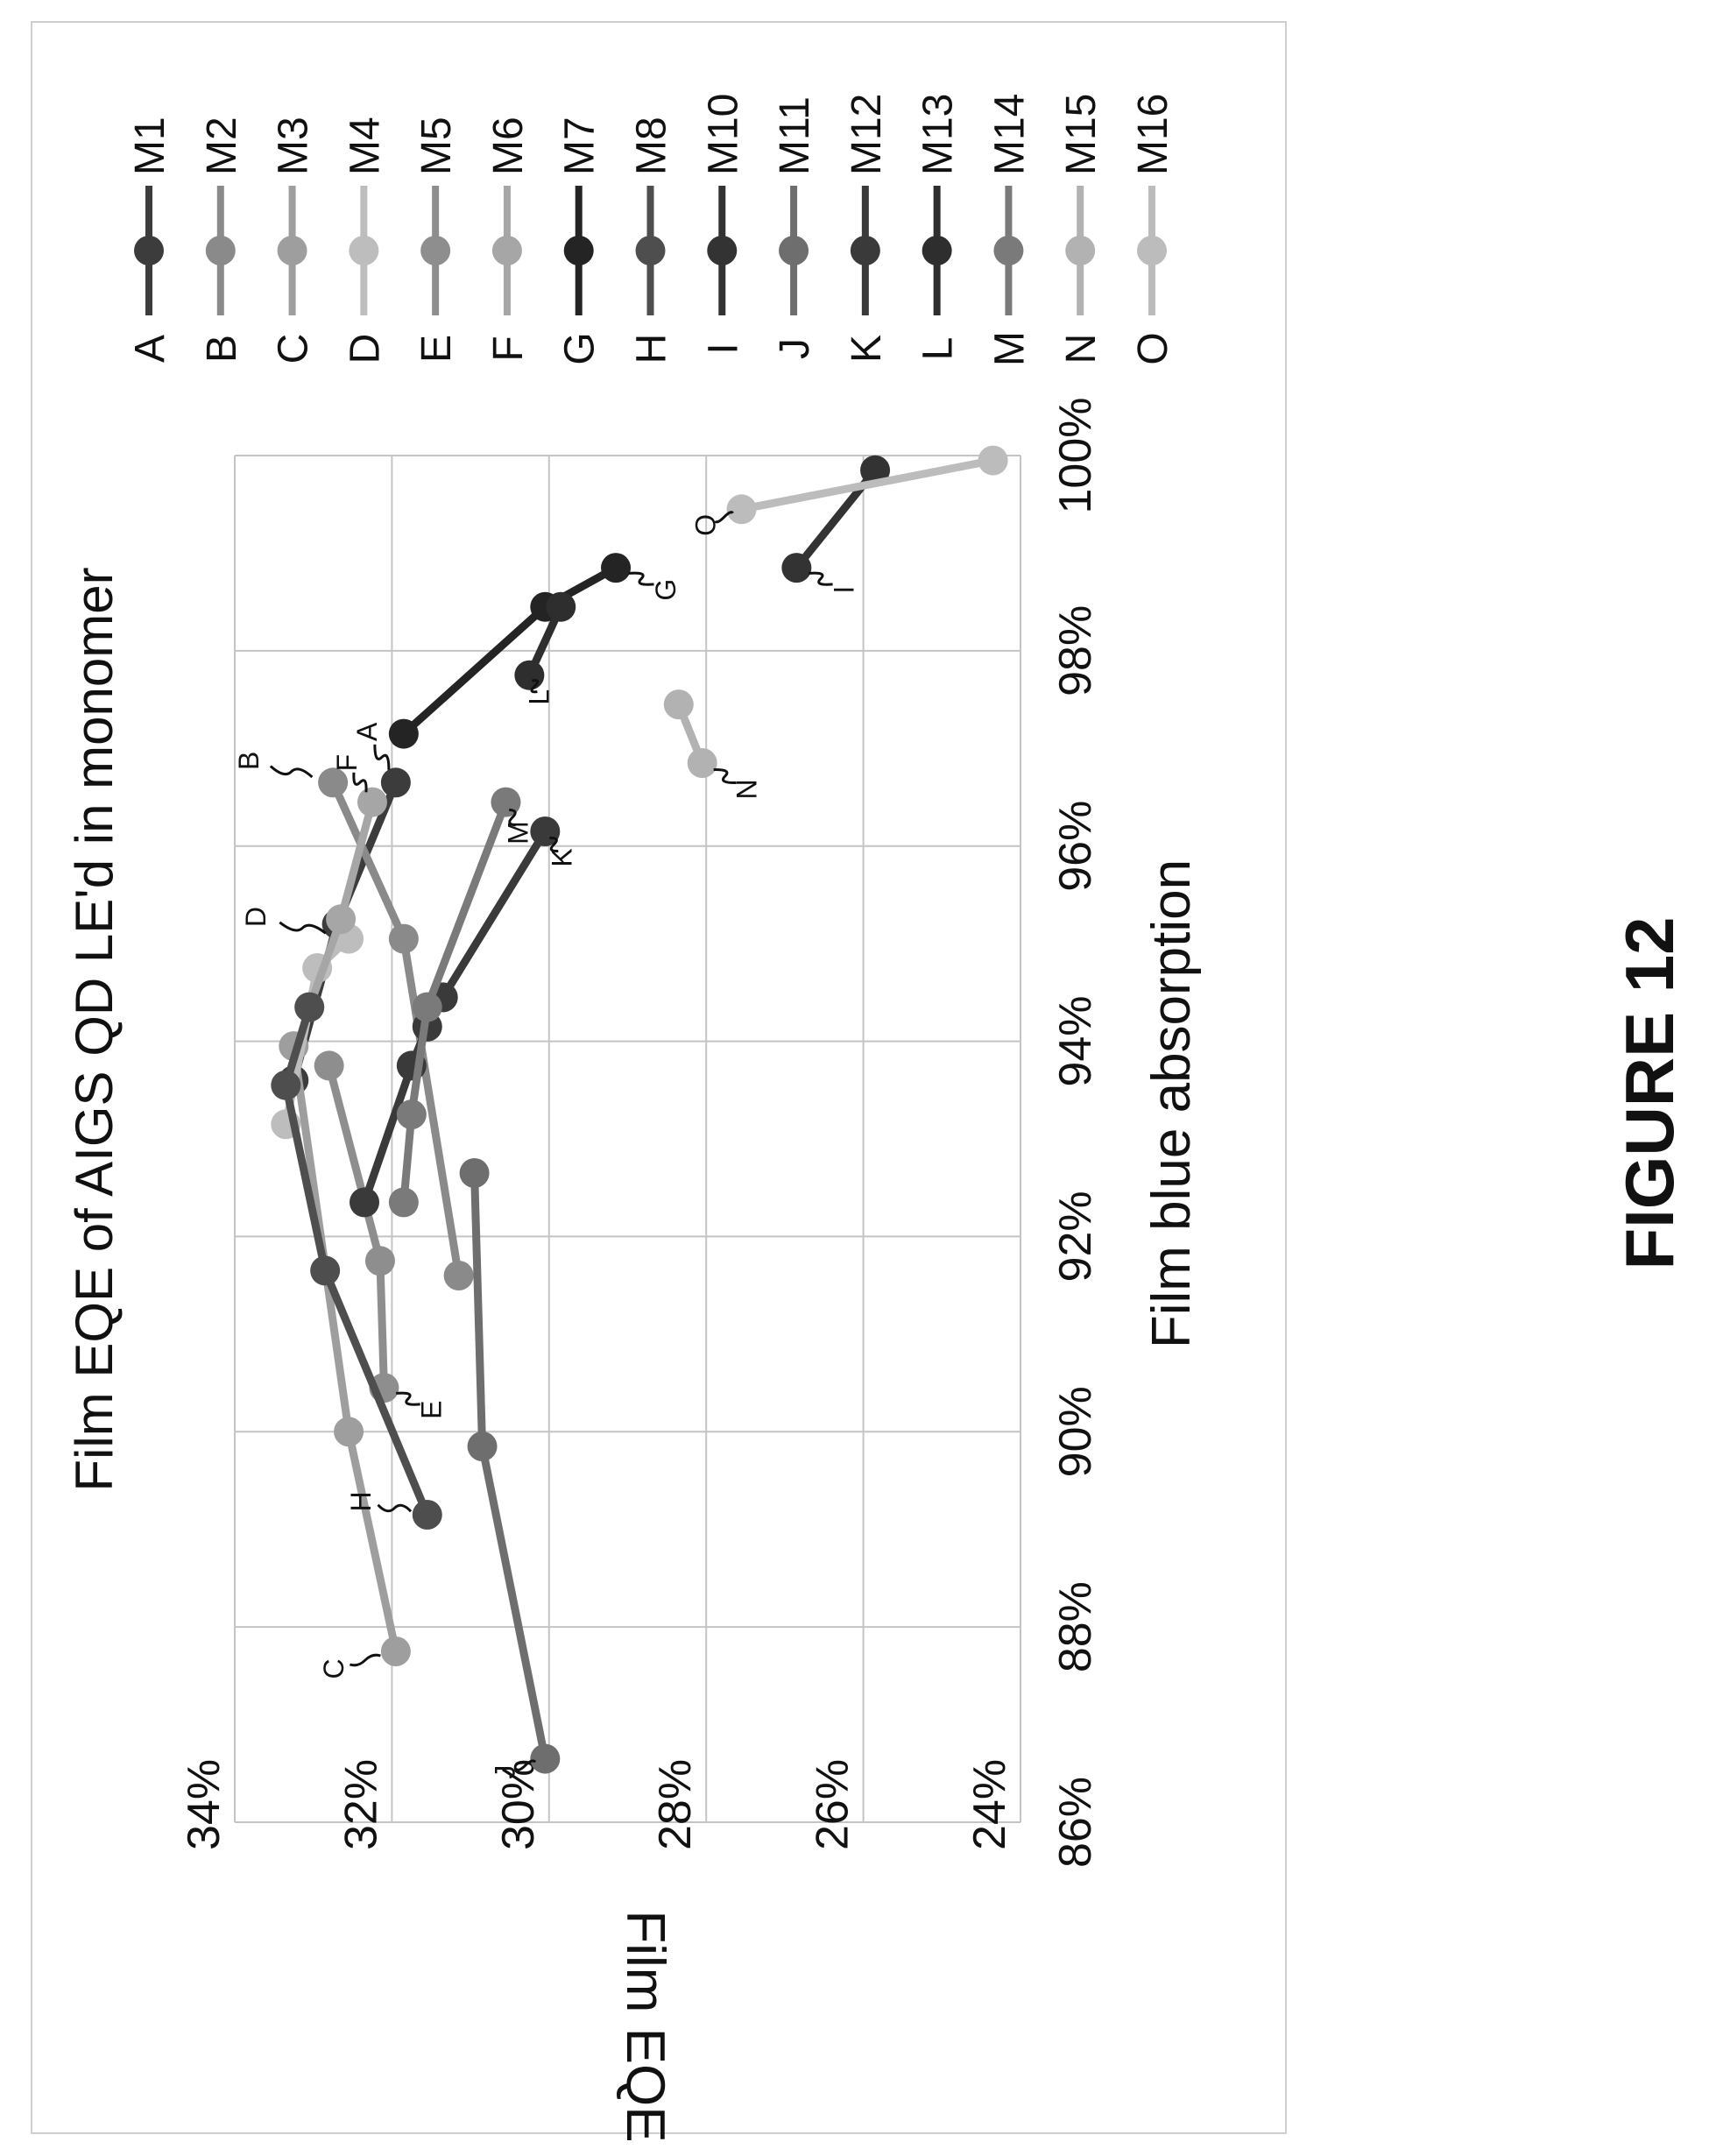 The width and height of the screenshot is (1709, 2156). I want to click on series-M6, so click(340, 905).